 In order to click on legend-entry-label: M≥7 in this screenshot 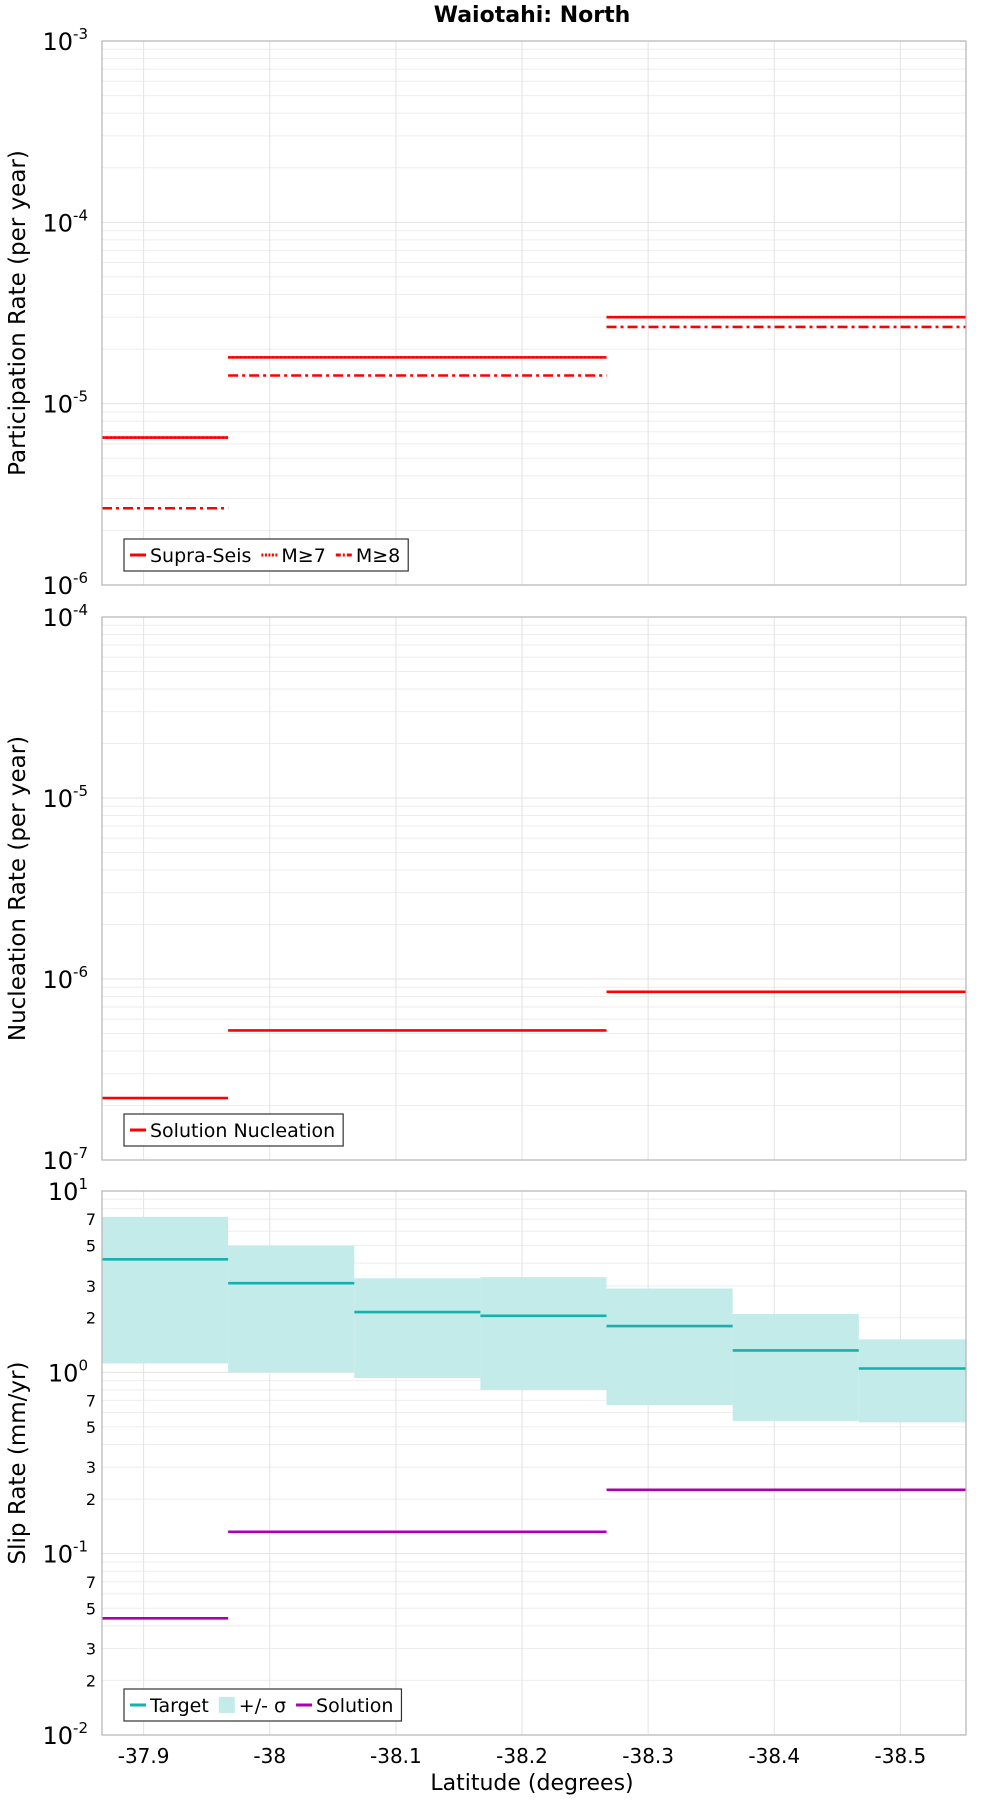, I will do `click(303, 556)`.